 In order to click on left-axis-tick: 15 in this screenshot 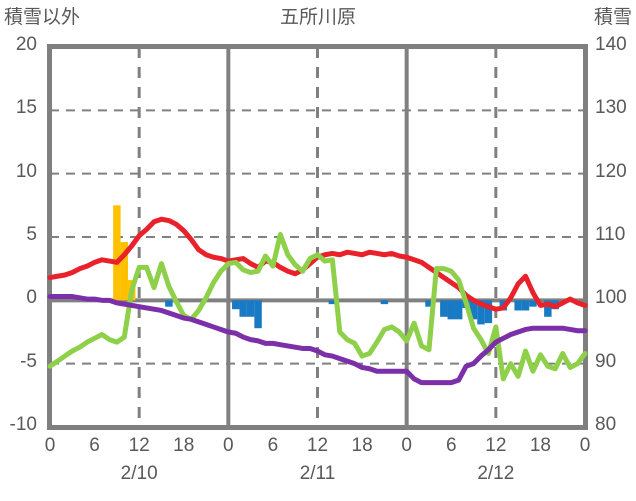, I will do `click(26, 108)`.